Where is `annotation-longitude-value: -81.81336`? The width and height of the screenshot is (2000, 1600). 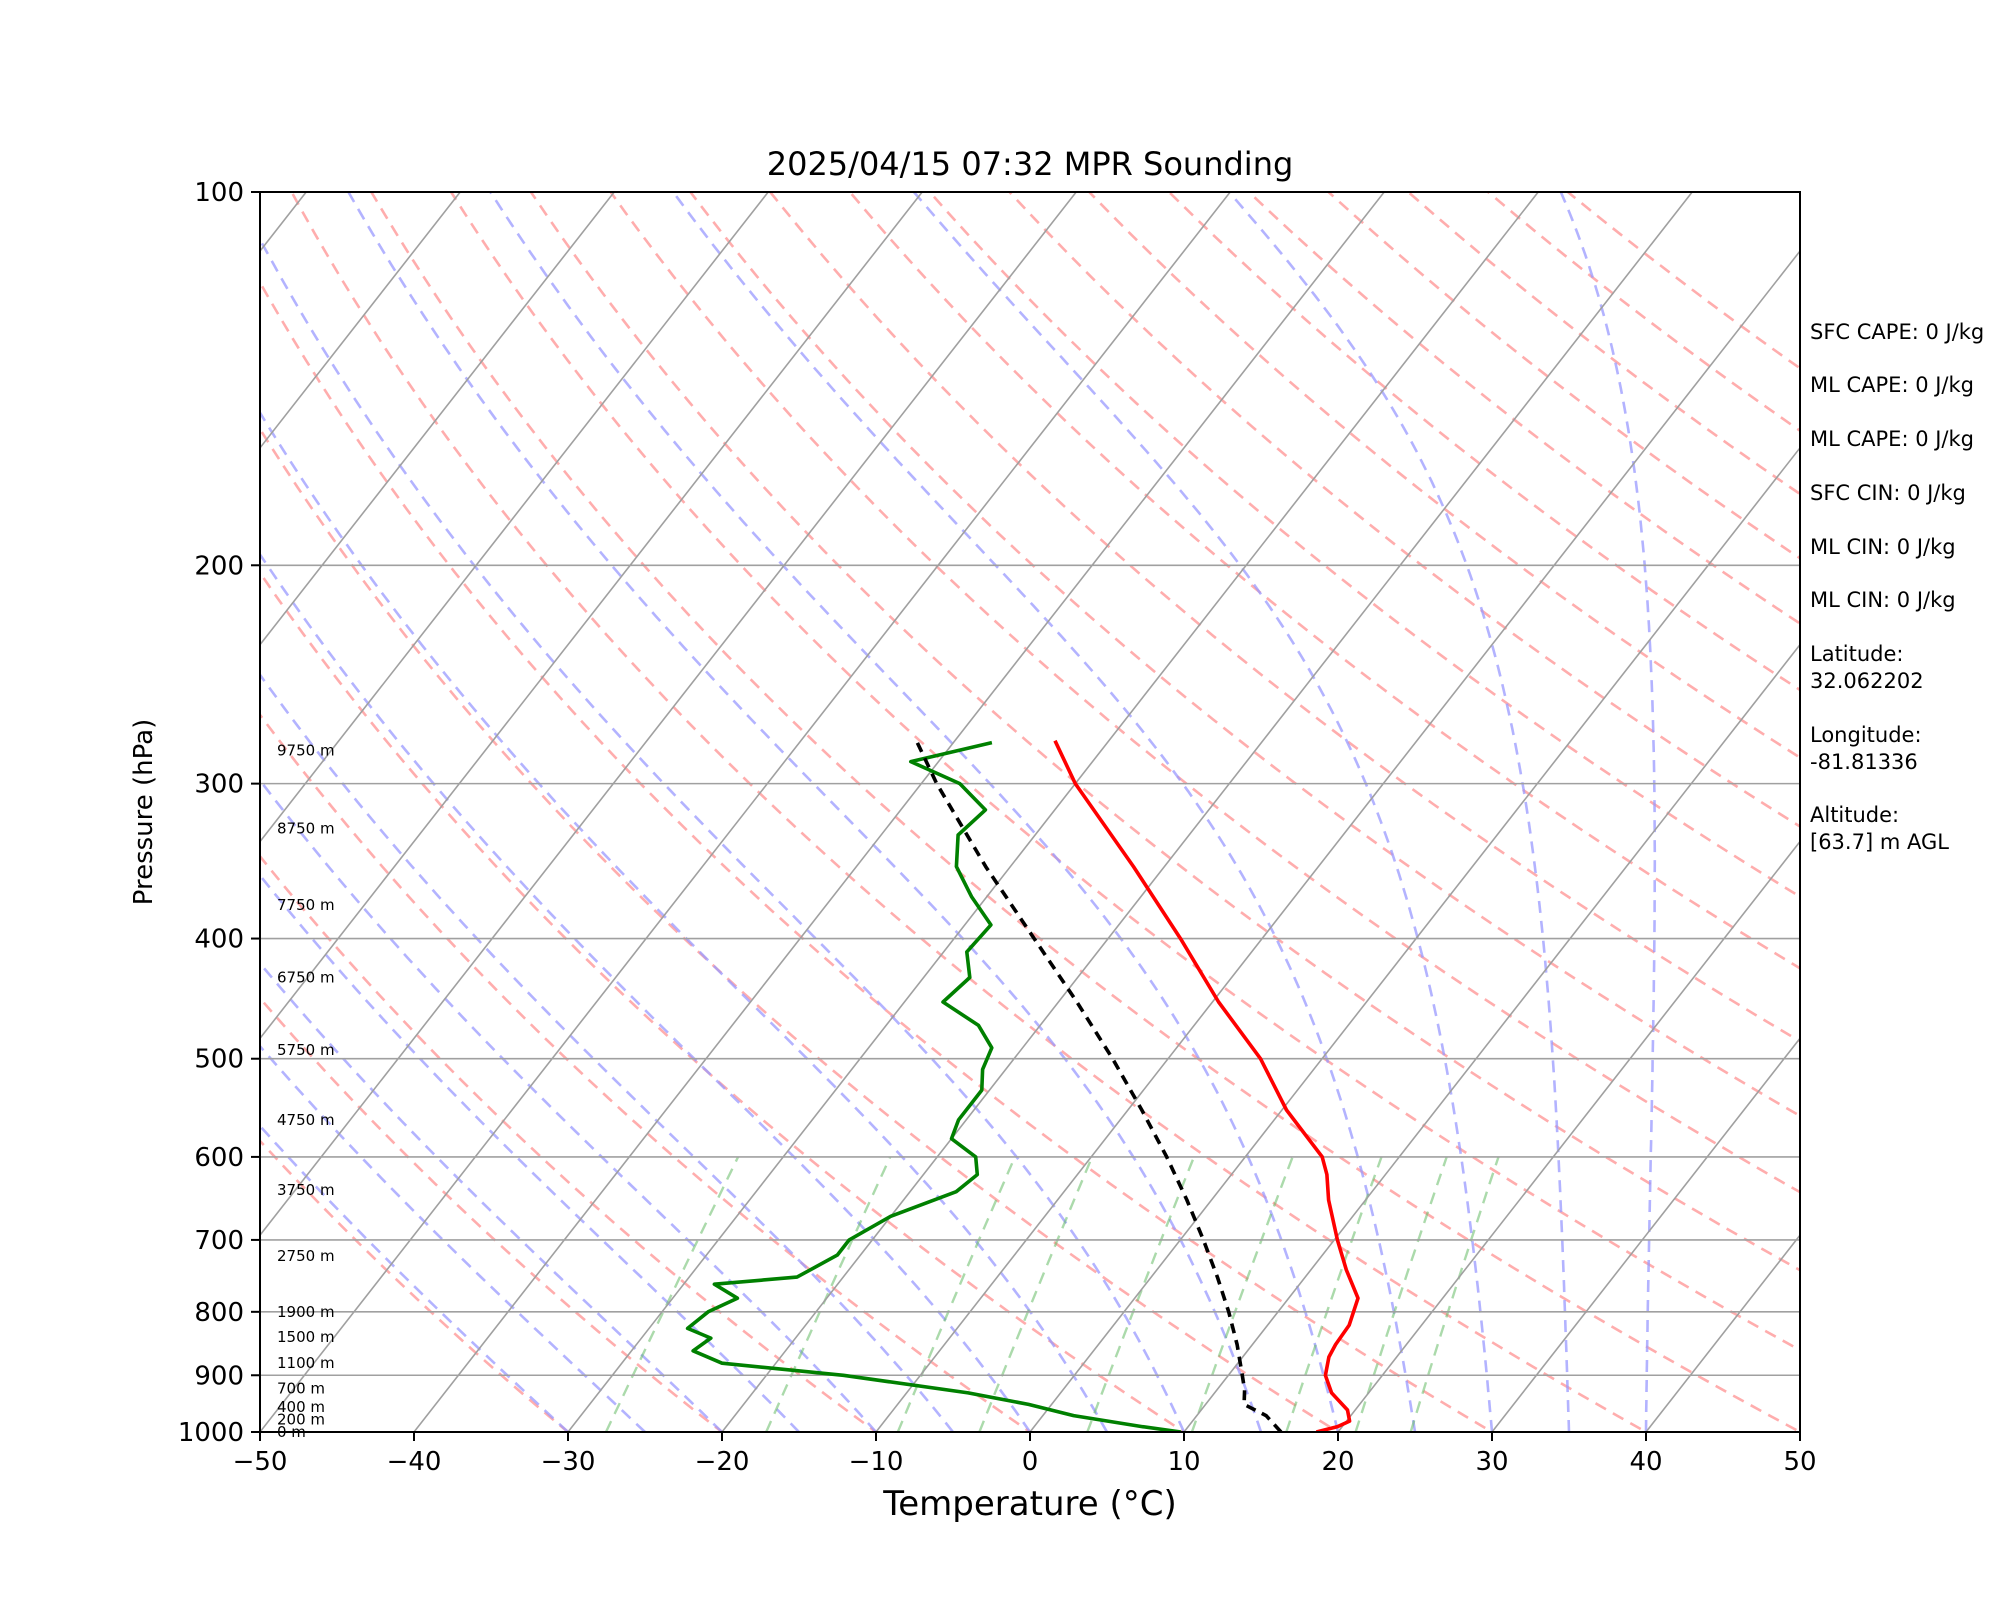
annotation-longitude-value: -81.81336 is located at coordinates (1864, 762).